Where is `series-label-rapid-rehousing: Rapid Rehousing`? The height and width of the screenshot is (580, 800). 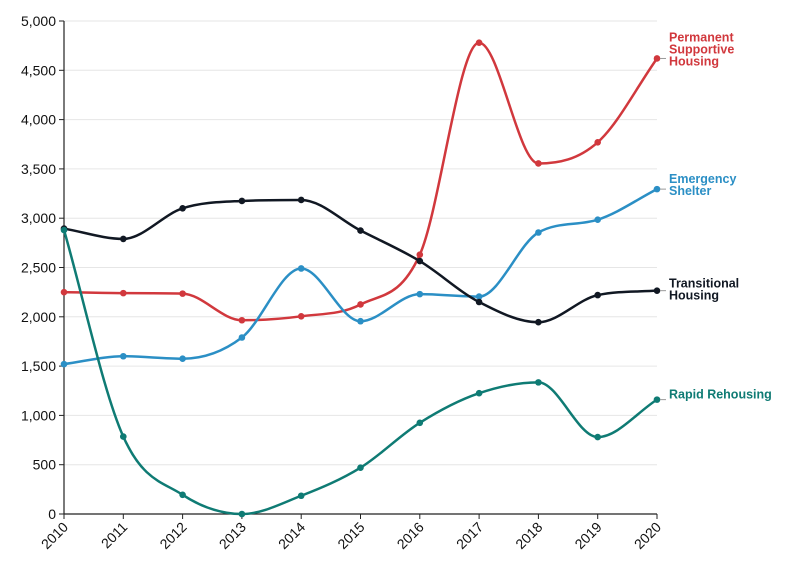 series-label-rapid-rehousing: Rapid Rehousing is located at coordinates (720, 395).